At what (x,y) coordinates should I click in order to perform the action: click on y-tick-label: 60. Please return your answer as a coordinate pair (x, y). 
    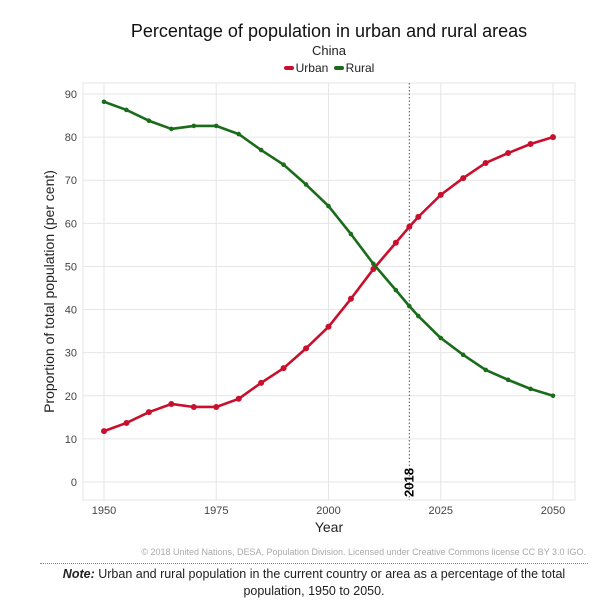
    Looking at the image, I should click on (71, 224).